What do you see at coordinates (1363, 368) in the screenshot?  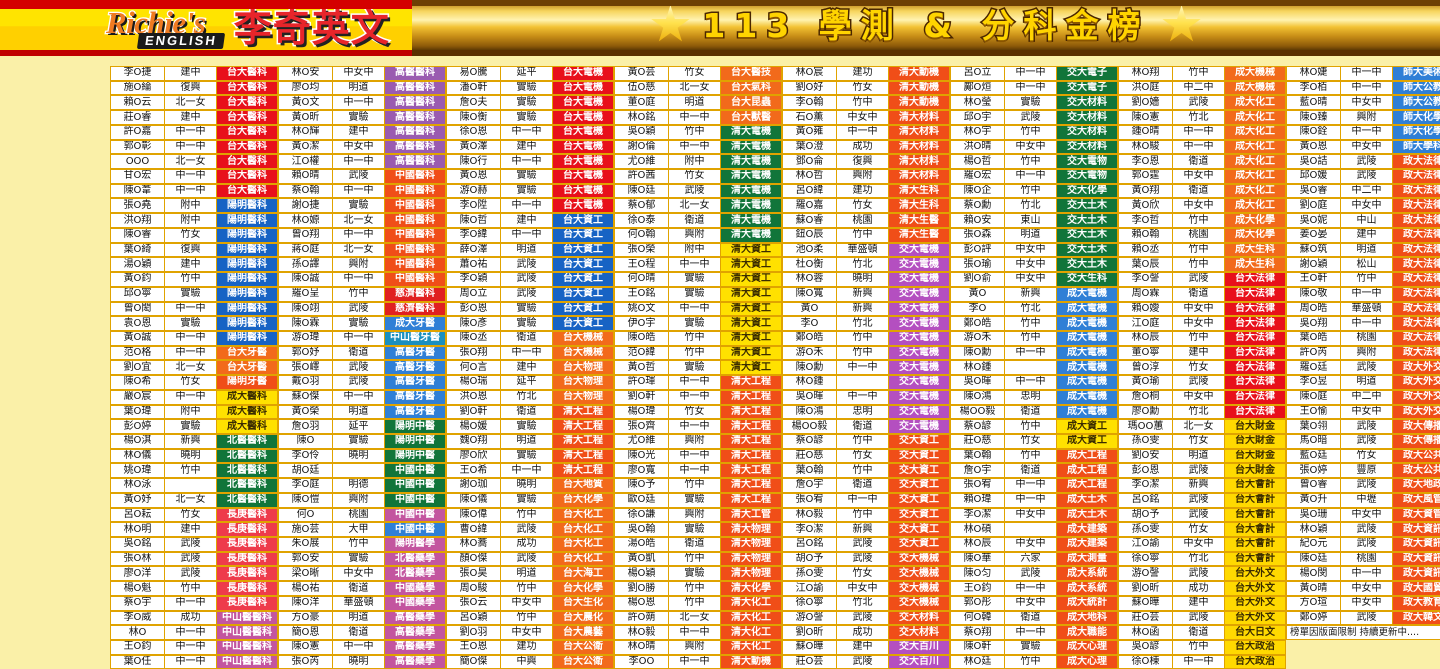 I see `table-row: 羅O廷 武陵 政大外交` at bounding box center [1363, 368].